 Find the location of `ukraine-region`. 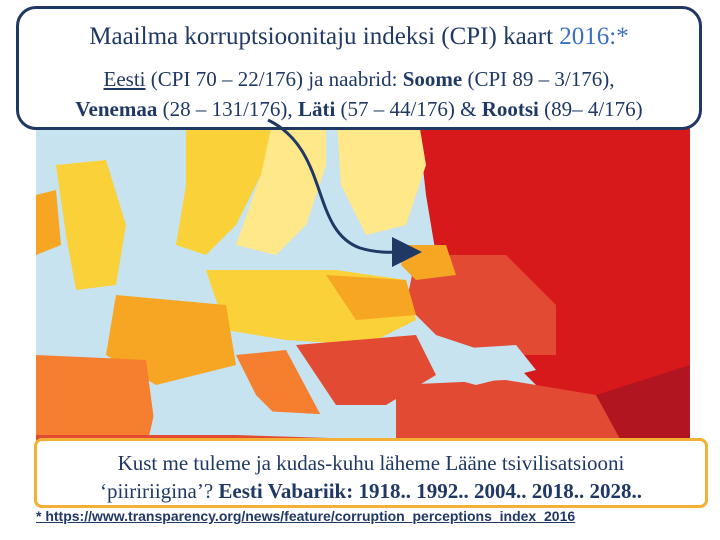

ukraine-region is located at coordinates (481, 305).